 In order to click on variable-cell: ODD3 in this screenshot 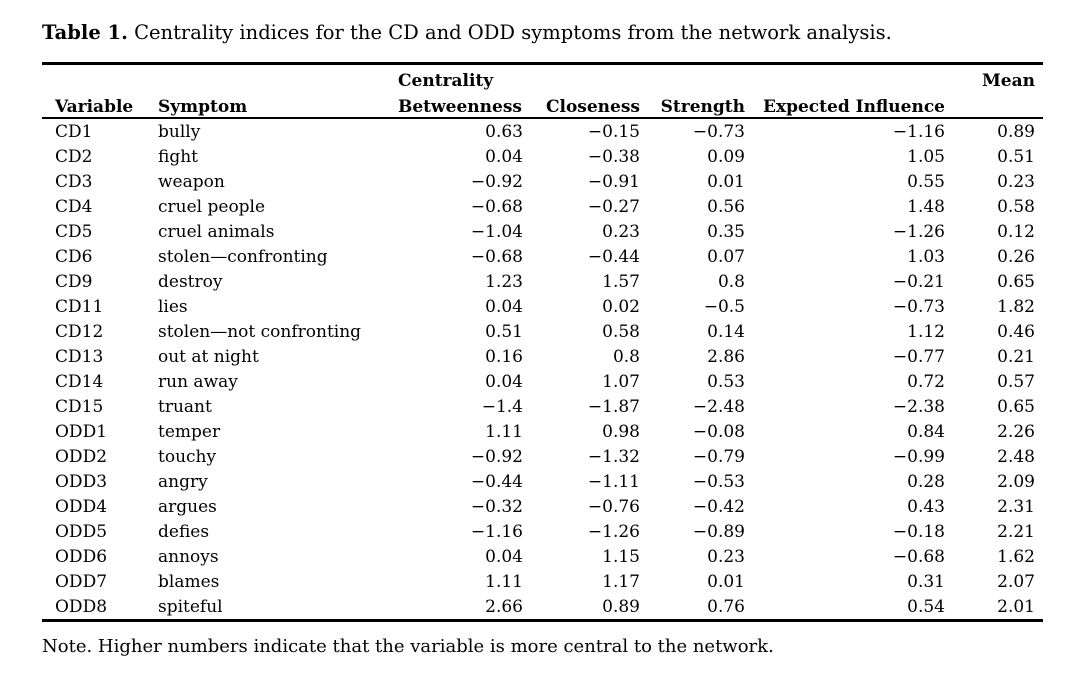, I will do `click(81, 481)`.